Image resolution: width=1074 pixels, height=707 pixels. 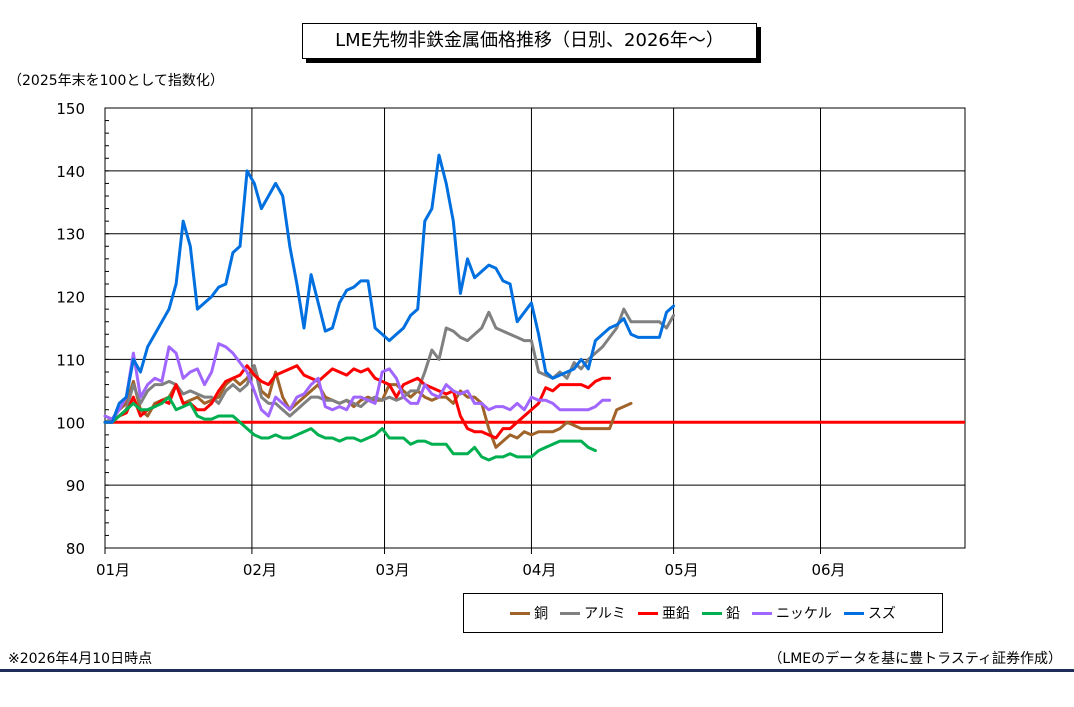 What do you see at coordinates (853, 613) in the screenshot?
I see `legend-swatch-tin` at bounding box center [853, 613].